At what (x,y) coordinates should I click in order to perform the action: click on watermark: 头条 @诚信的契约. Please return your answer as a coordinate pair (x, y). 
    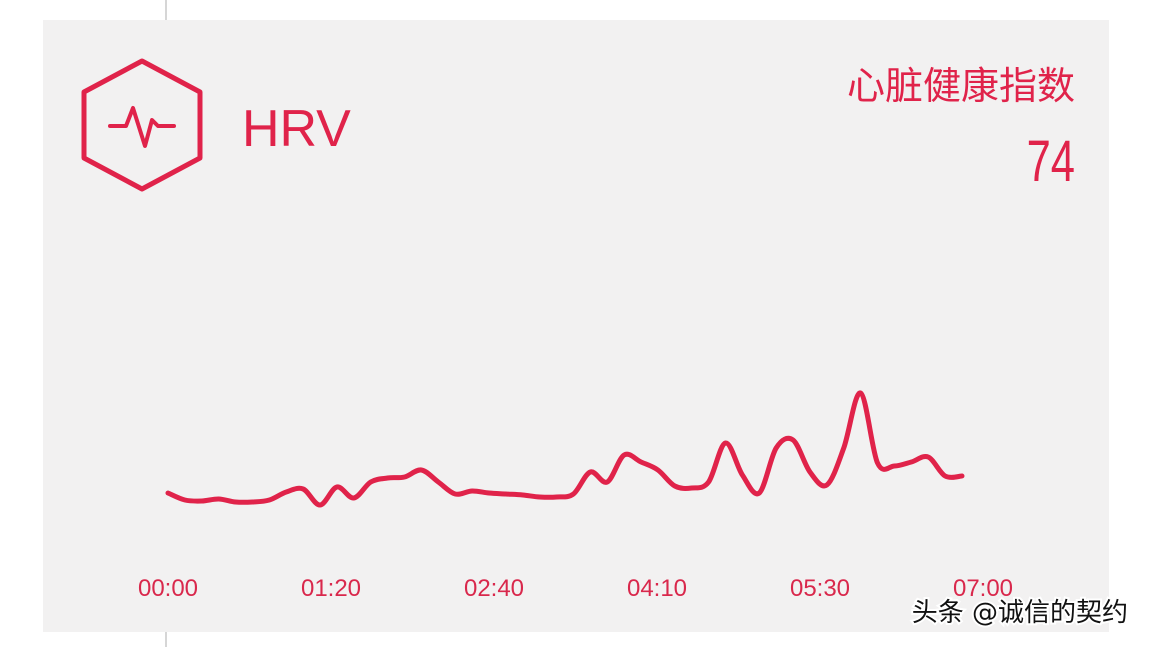
    Looking at the image, I should click on (1020, 613).